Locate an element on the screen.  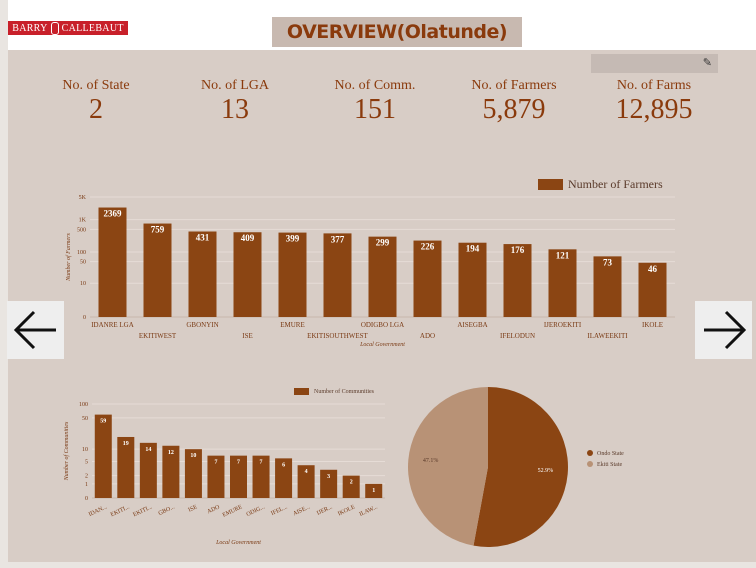
data-label: 4 is located at coordinates (306, 472).